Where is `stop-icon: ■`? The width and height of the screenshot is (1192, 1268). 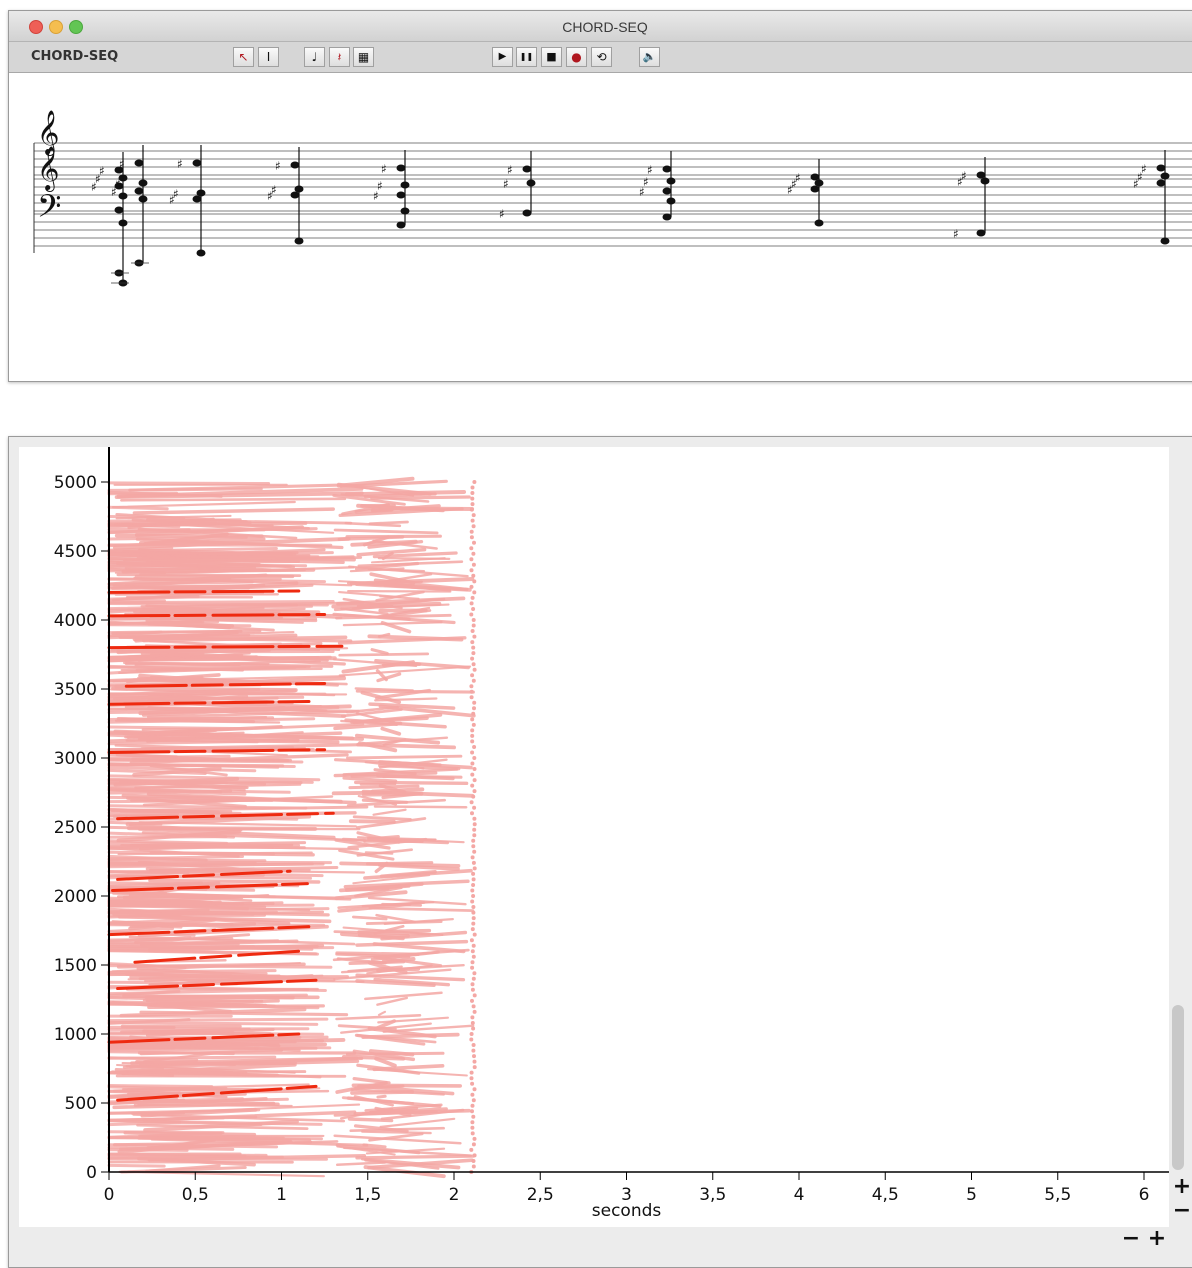
stop-icon: ■ is located at coordinates (551, 56).